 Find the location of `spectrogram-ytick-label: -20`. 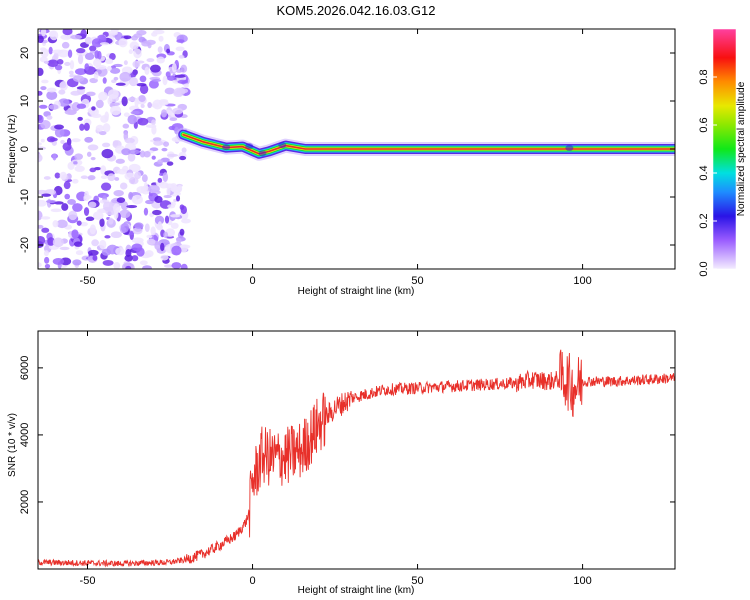

spectrogram-ytick-label: -20 is located at coordinates (25, 245).